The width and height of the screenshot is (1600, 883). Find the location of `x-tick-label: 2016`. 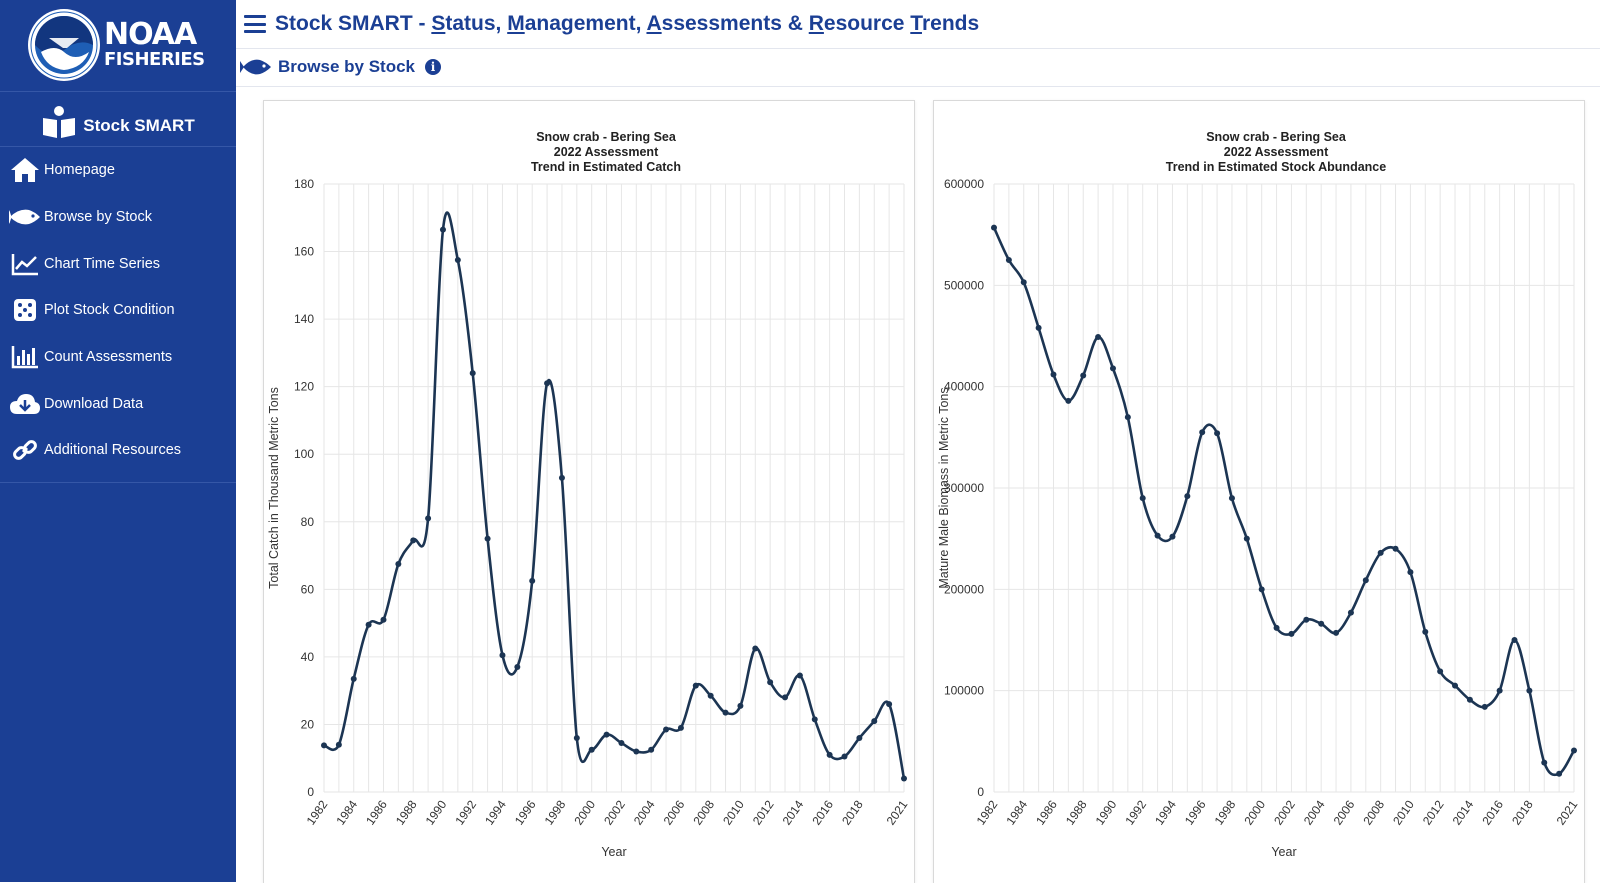

x-tick-label: 2016 is located at coordinates (822, 812).